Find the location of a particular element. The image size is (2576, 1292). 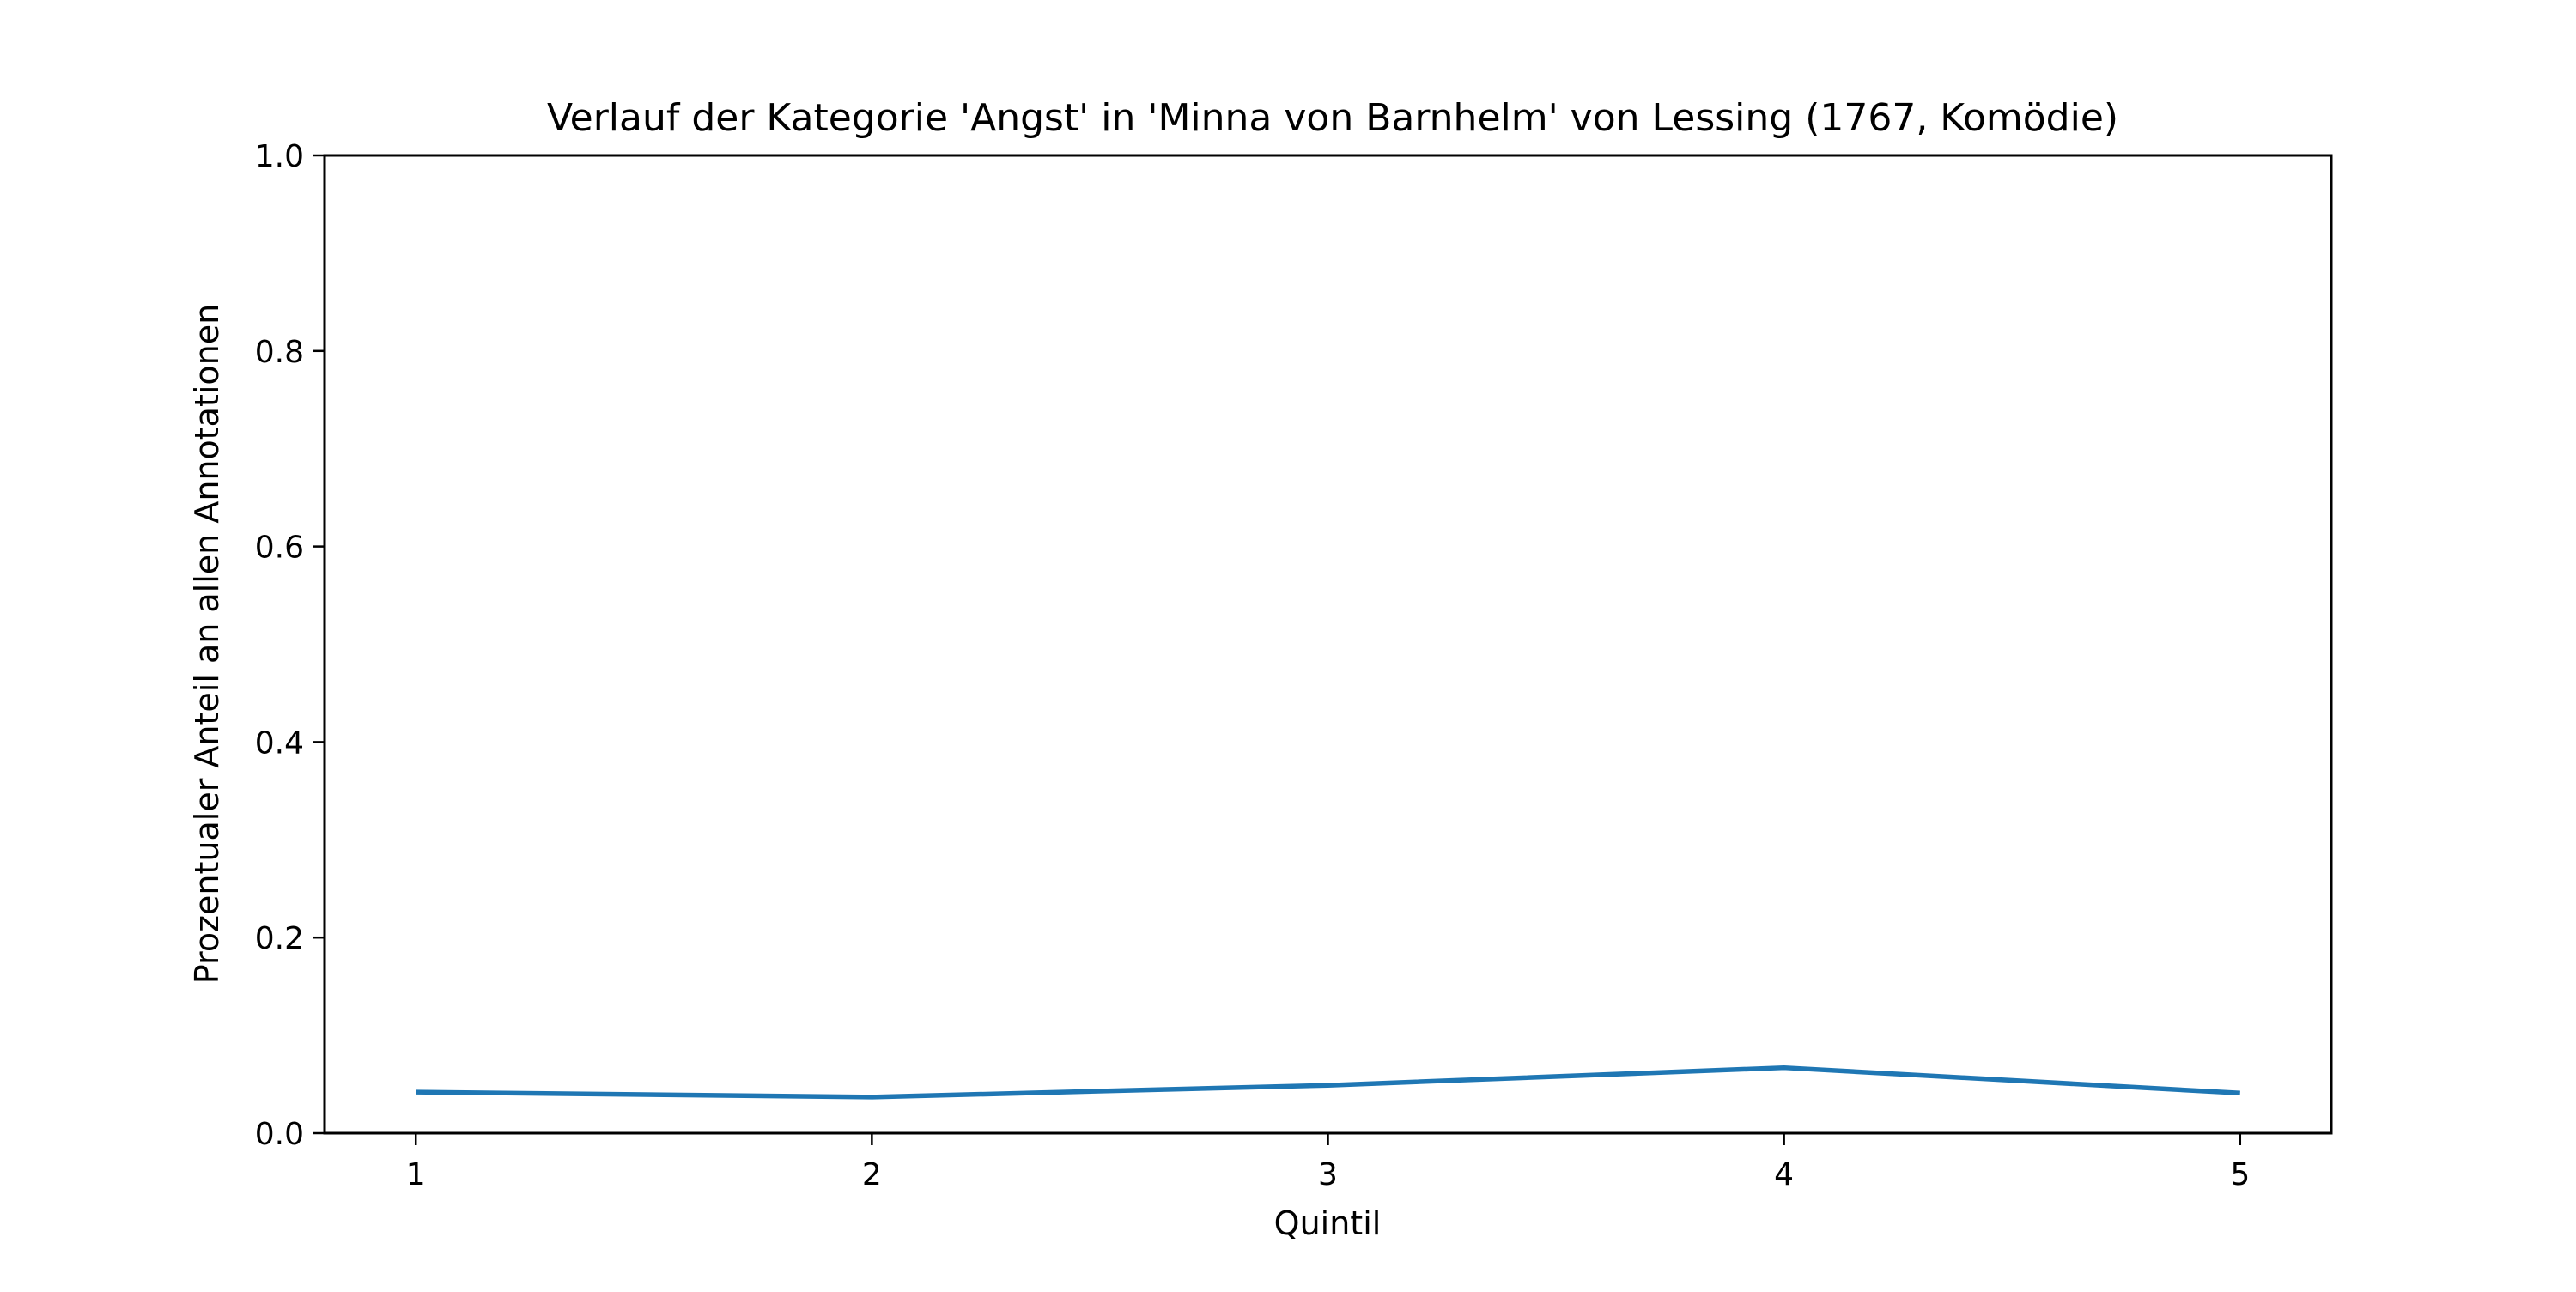

y-tick-label: 0.8 is located at coordinates (280, 352).